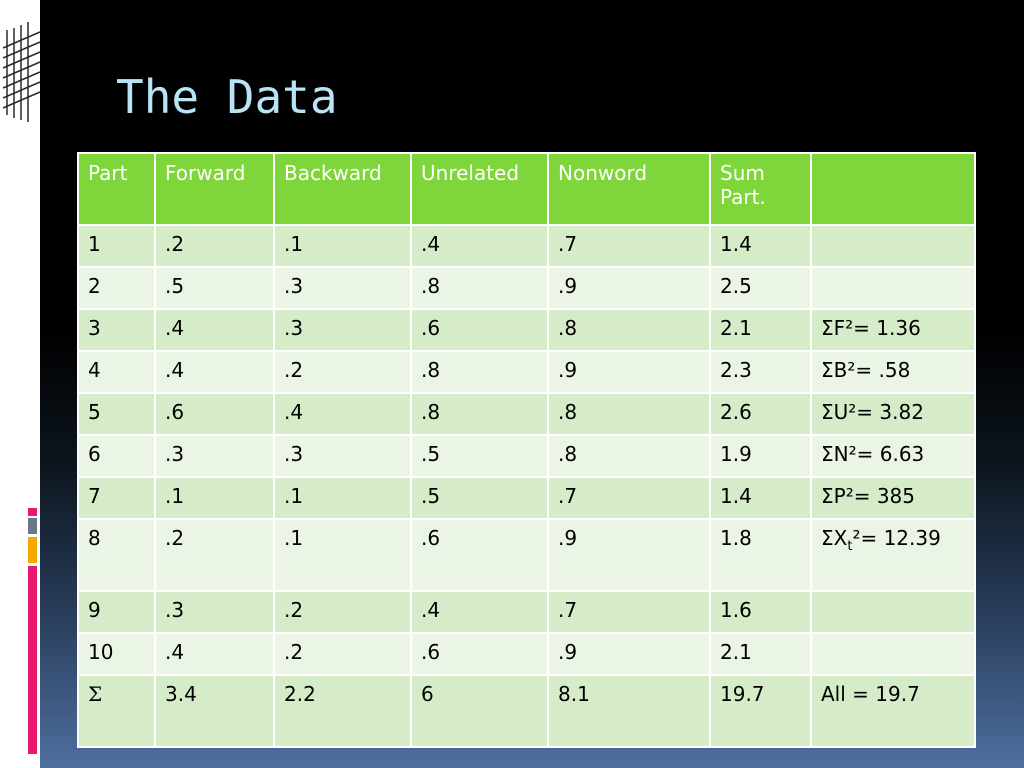 The height and width of the screenshot is (768, 1024). I want to click on table-cell: 2.6, so click(760, 414).